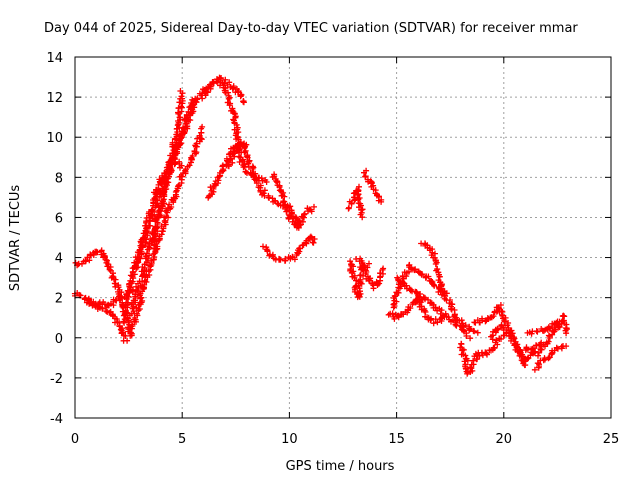  I want to click on x-tick-label: 15, so click(396, 439).